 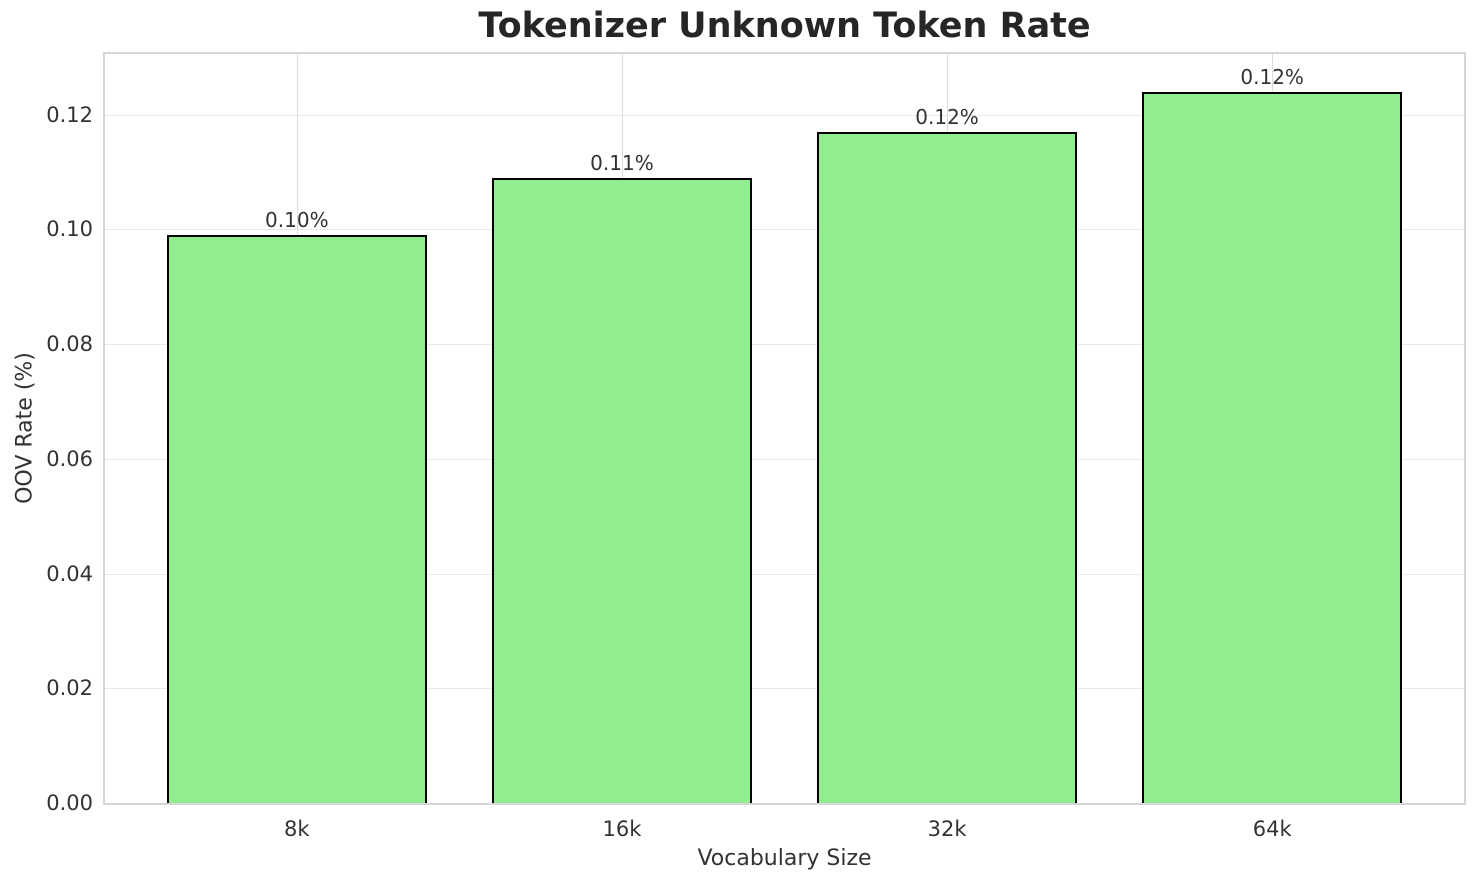 I want to click on x-tick-label: 16k, so click(x=622, y=829).